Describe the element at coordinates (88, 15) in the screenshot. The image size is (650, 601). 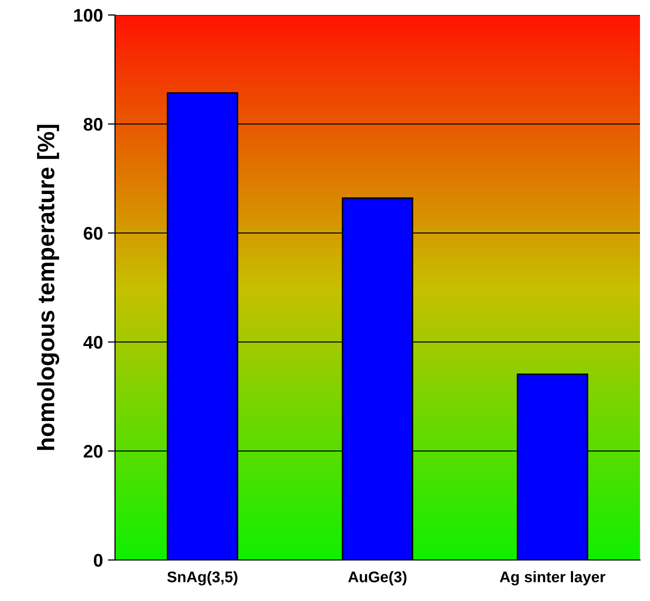
I see `y-tick-label: 100` at that location.